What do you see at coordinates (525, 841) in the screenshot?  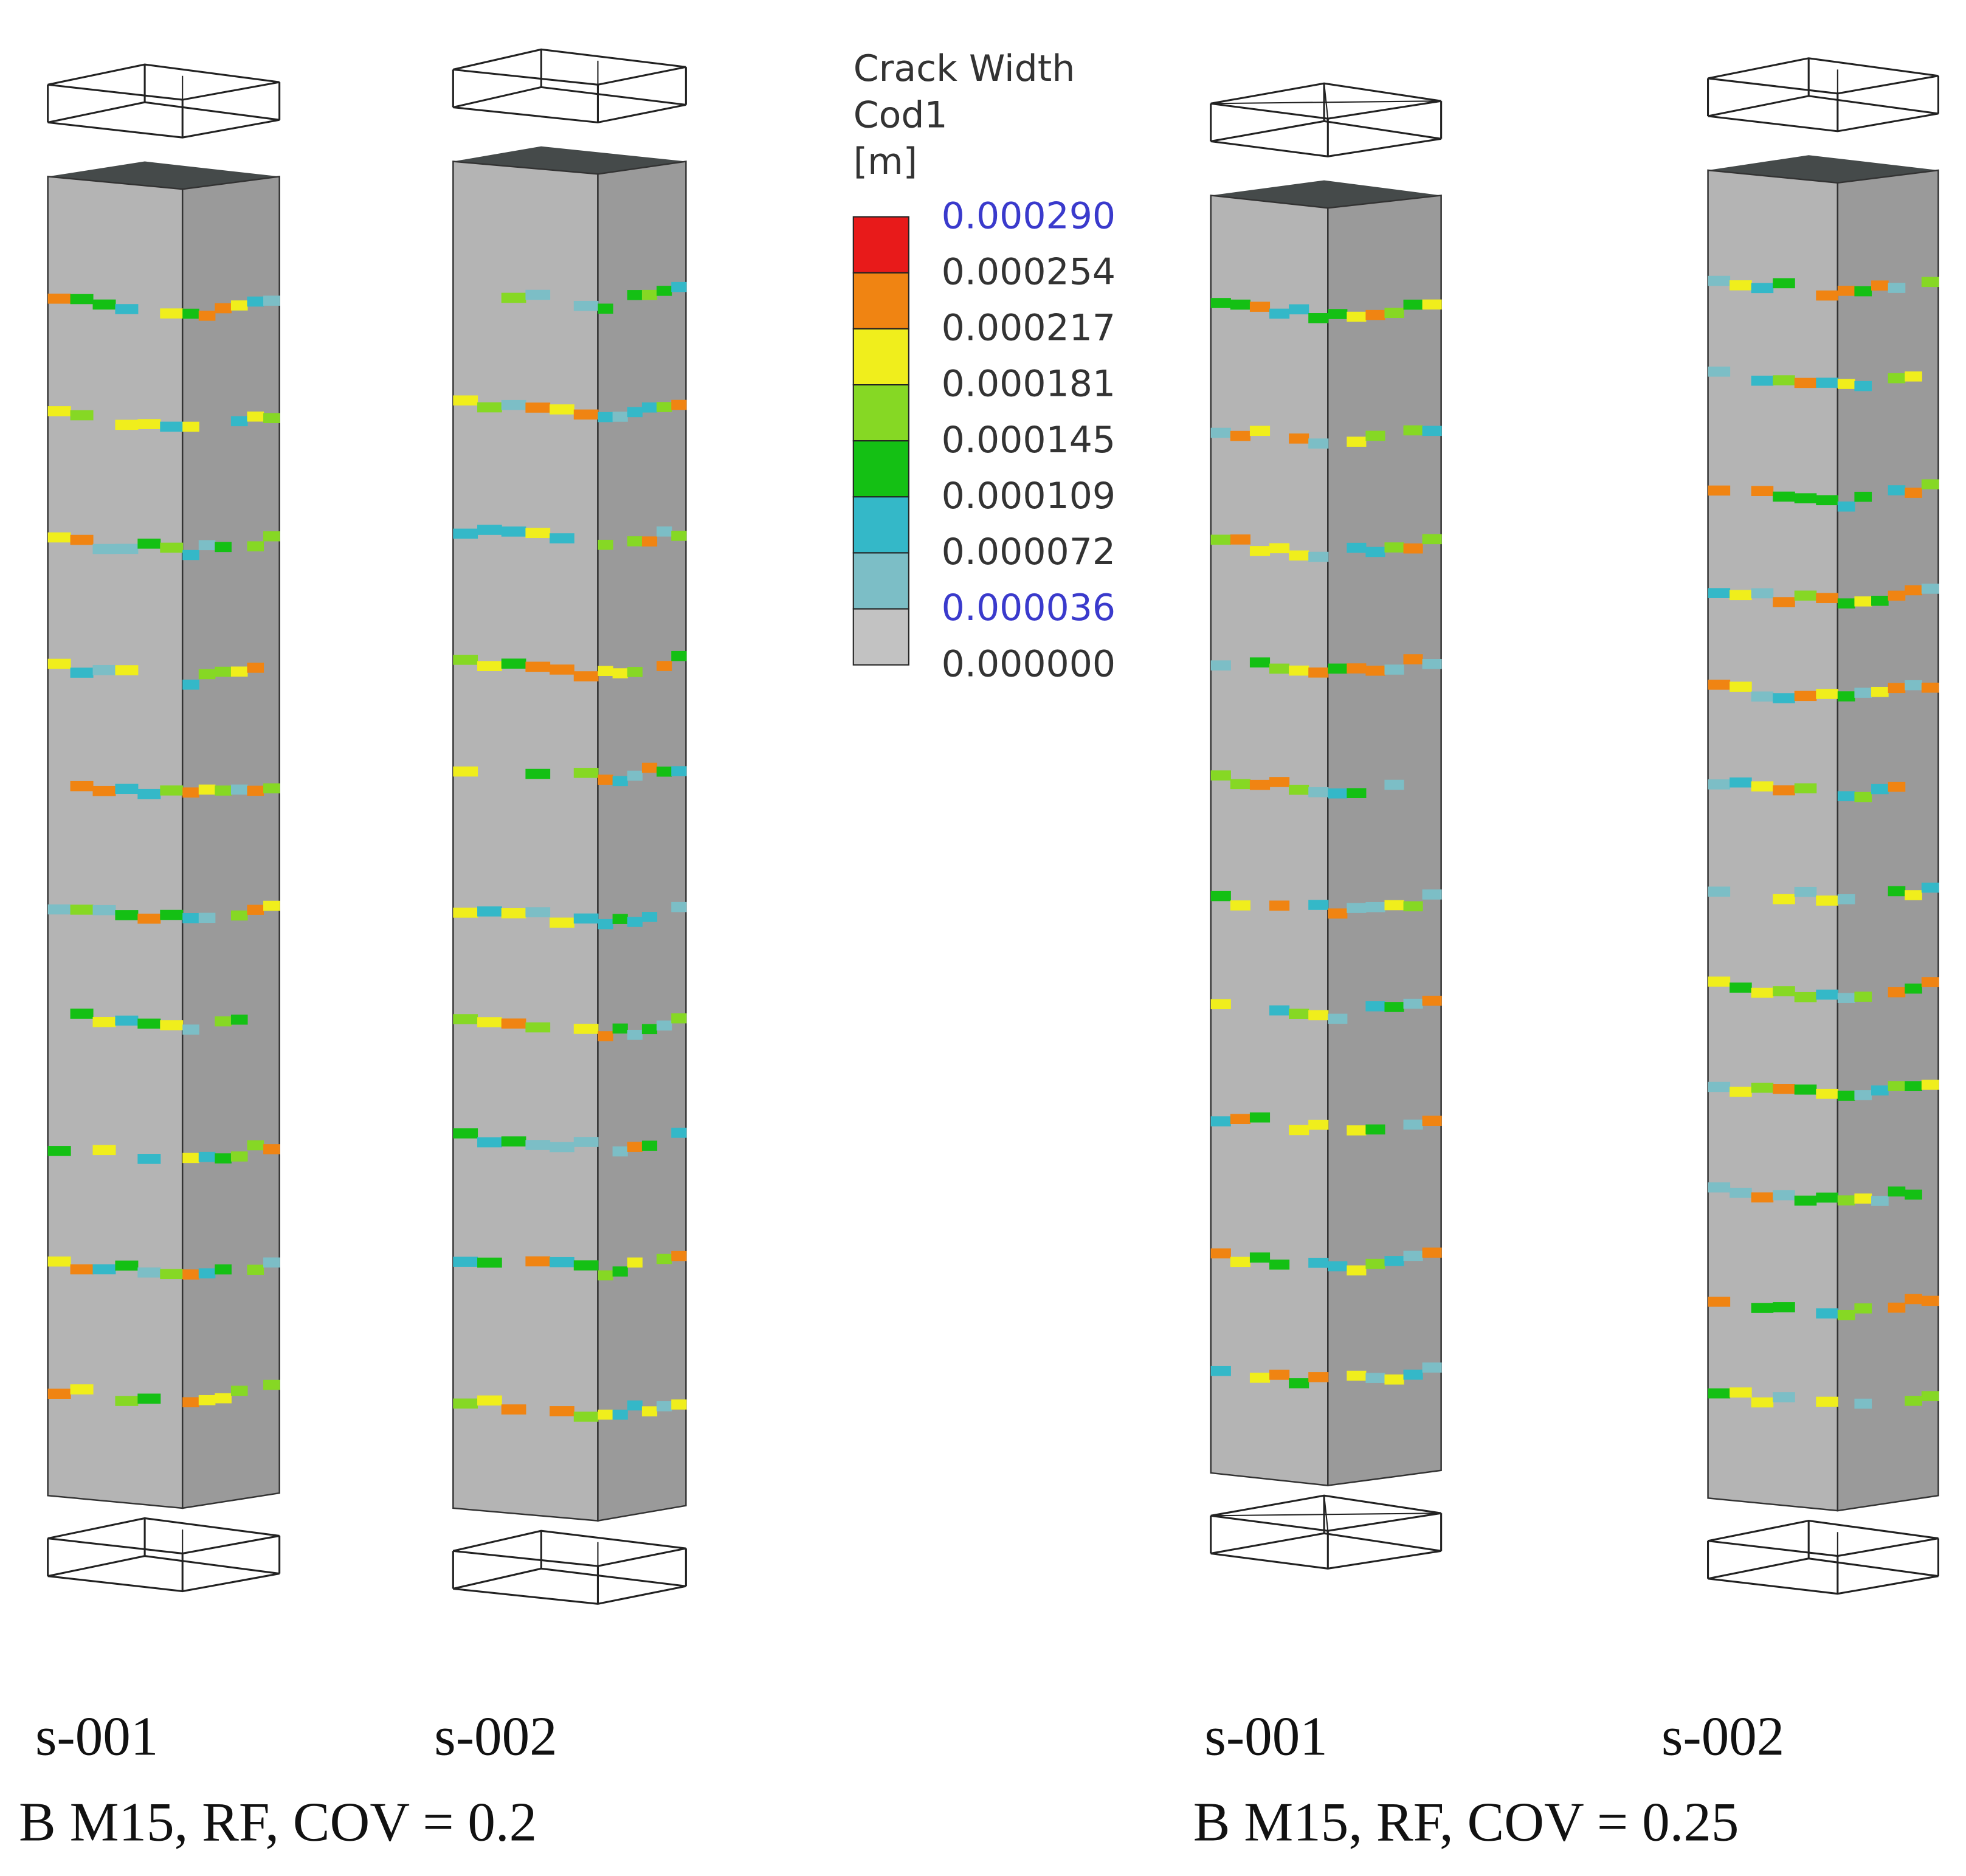 I see `column-front` at bounding box center [525, 841].